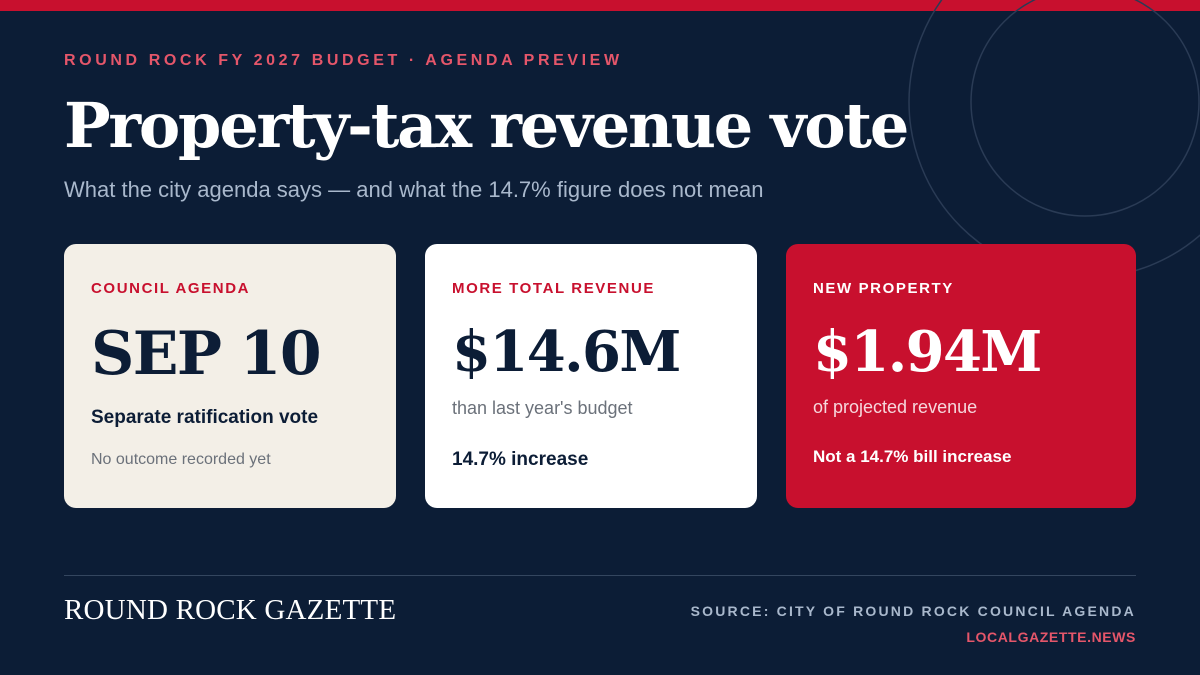  What do you see at coordinates (171, 288) in the screenshot?
I see `card-label: COUNCIL AGENDA` at bounding box center [171, 288].